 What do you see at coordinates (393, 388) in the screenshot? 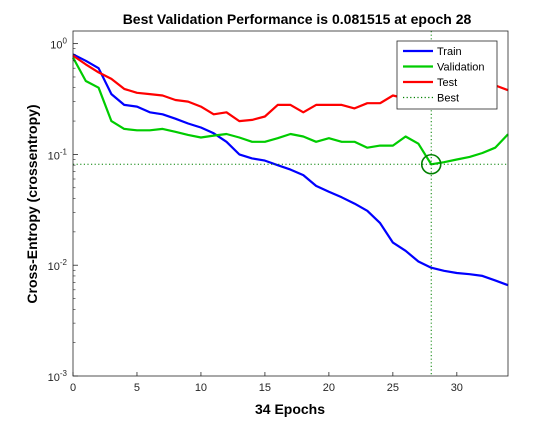
I see `x-tick-label: 25` at bounding box center [393, 388].